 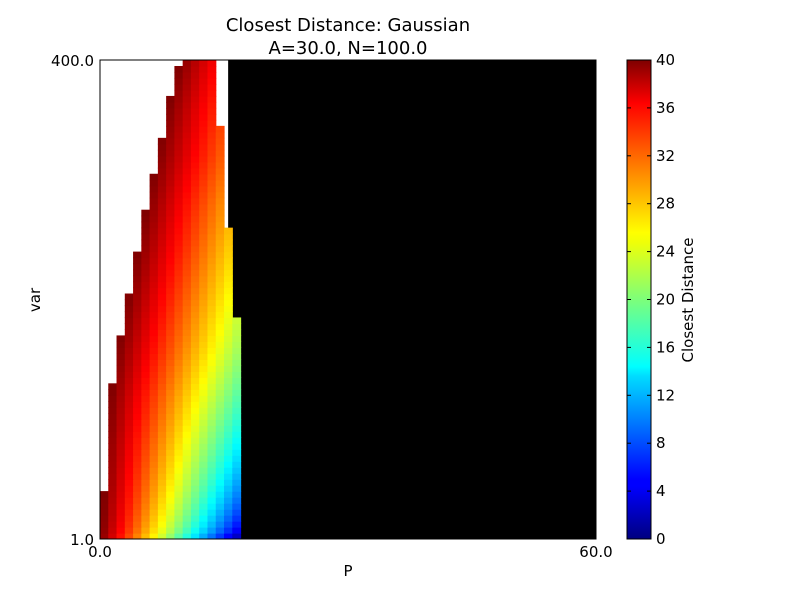 I want to click on colorbar: 0 4 8 12 16 20 24 28 32 36 40 Closest Distance, so click(x=661, y=299).